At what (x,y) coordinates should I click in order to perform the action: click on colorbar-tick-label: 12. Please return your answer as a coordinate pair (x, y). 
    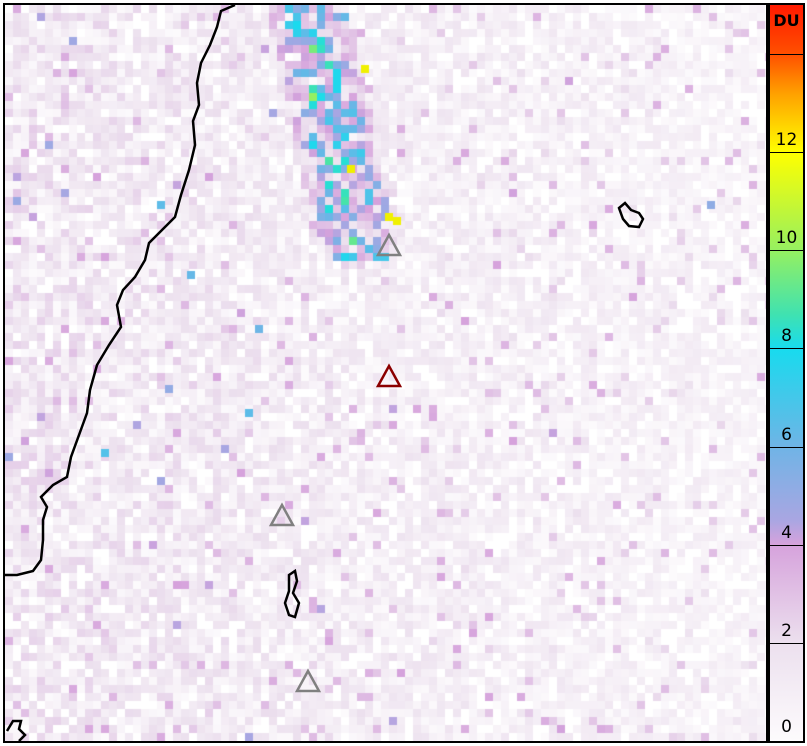
    Looking at the image, I should click on (786, 140).